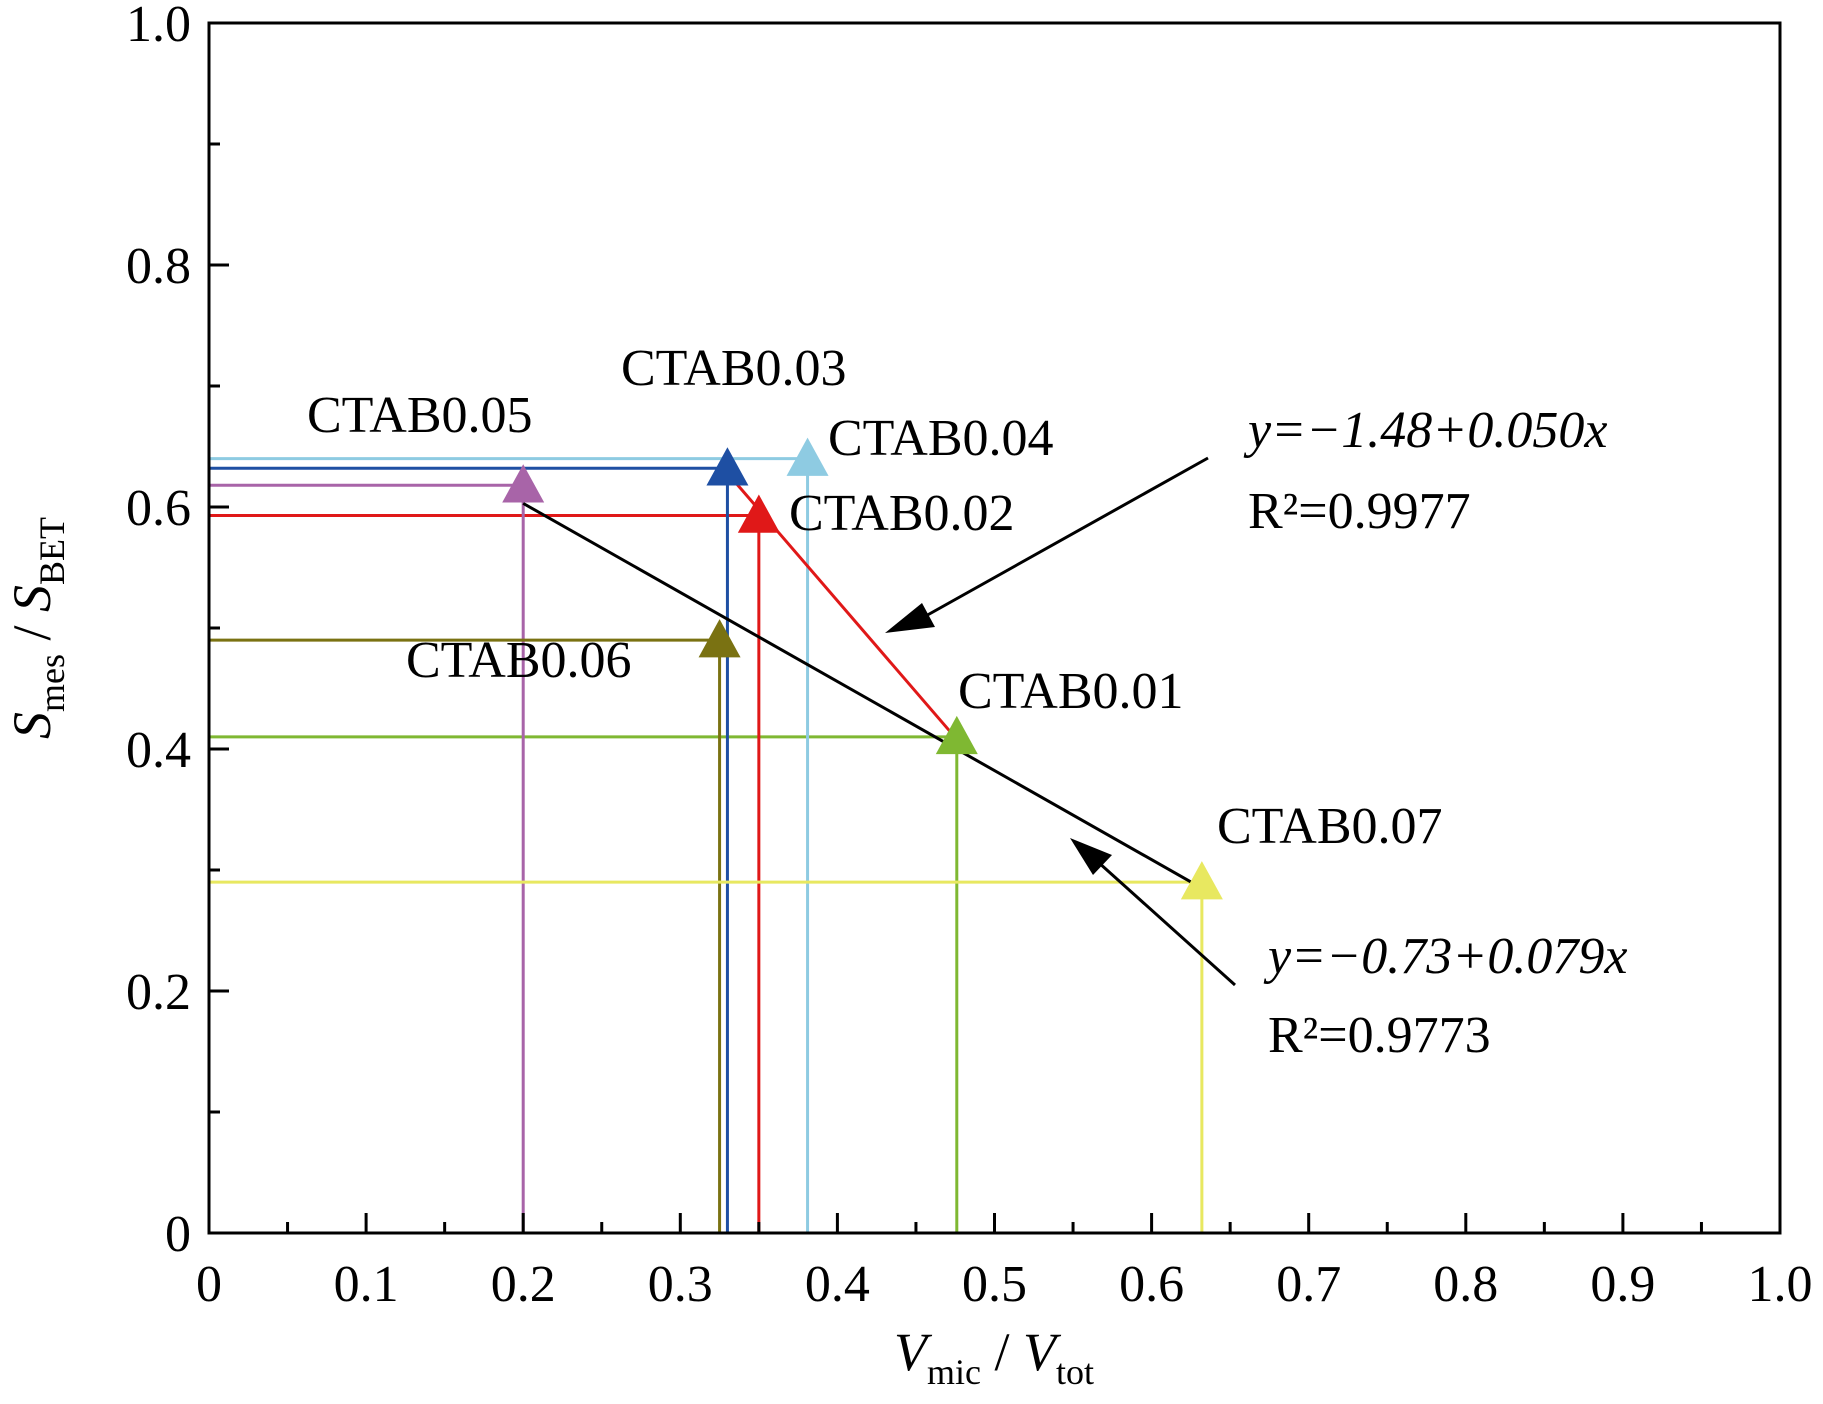 The image size is (1823, 1404). What do you see at coordinates (1622, 1284) in the screenshot?
I see `x-tick-label: 0.9` at bounding box center [1622, 1284].